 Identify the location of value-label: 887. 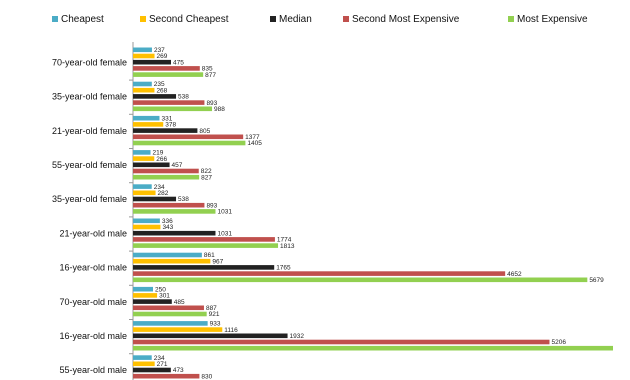
(211, 308).